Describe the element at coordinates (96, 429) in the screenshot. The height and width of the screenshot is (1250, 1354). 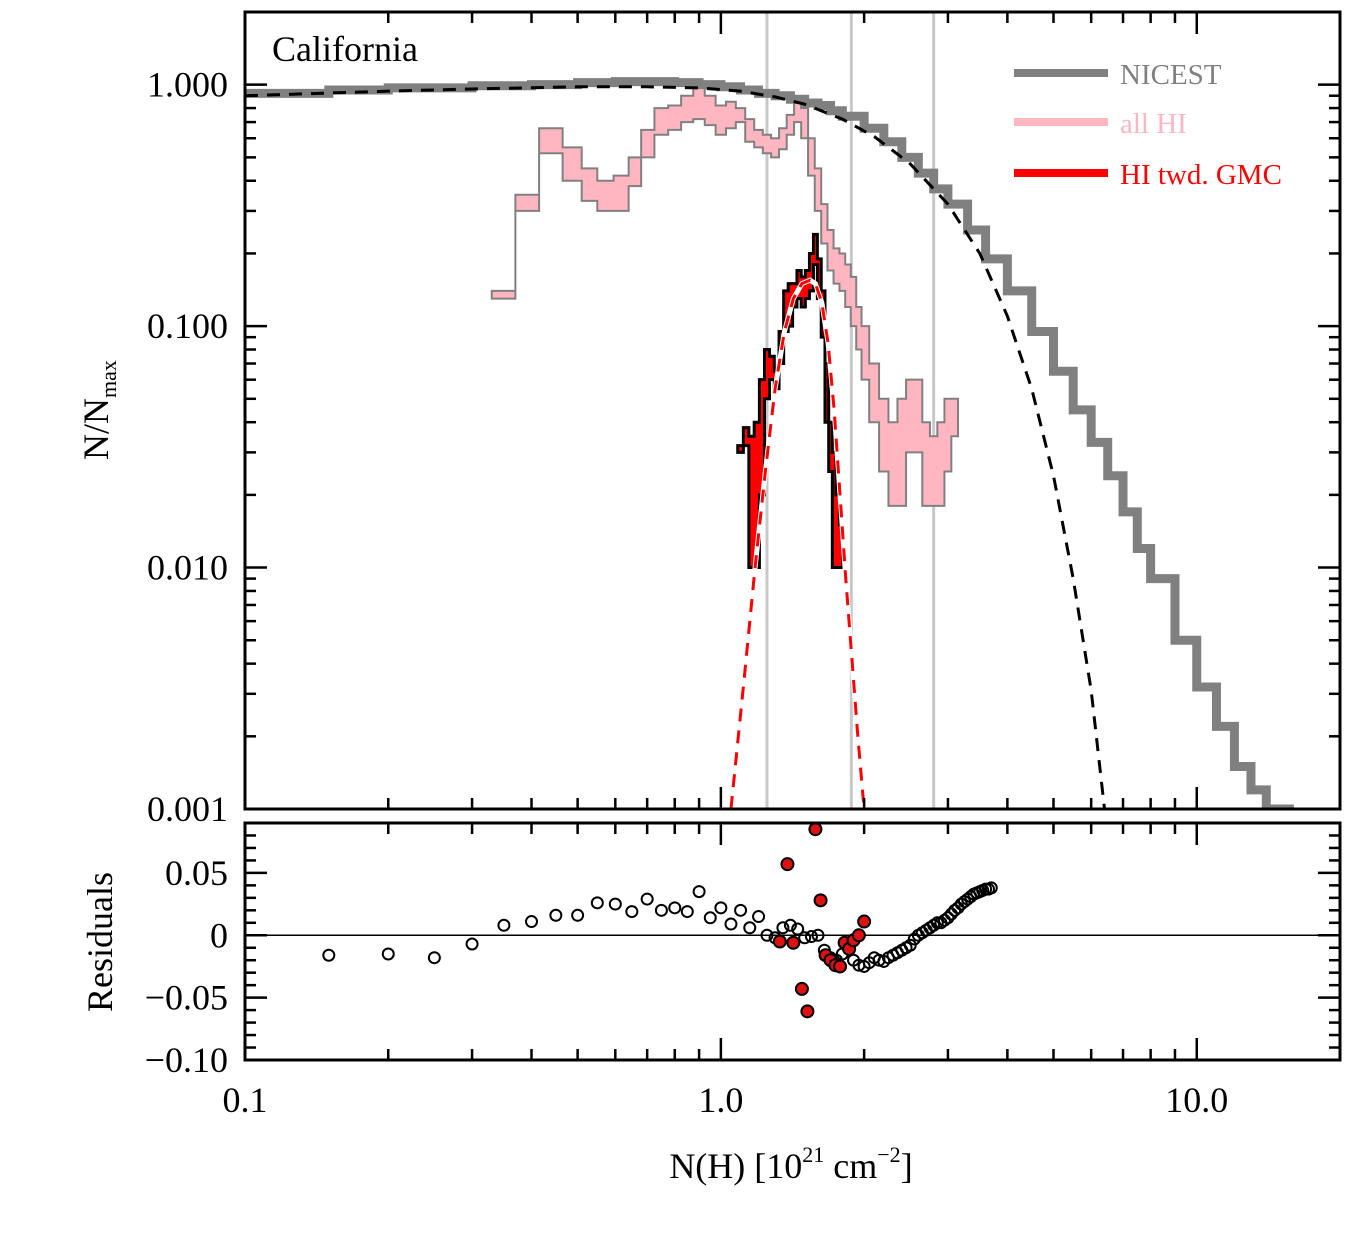
I see `y-axis-label-main-text: N/N` at that location.